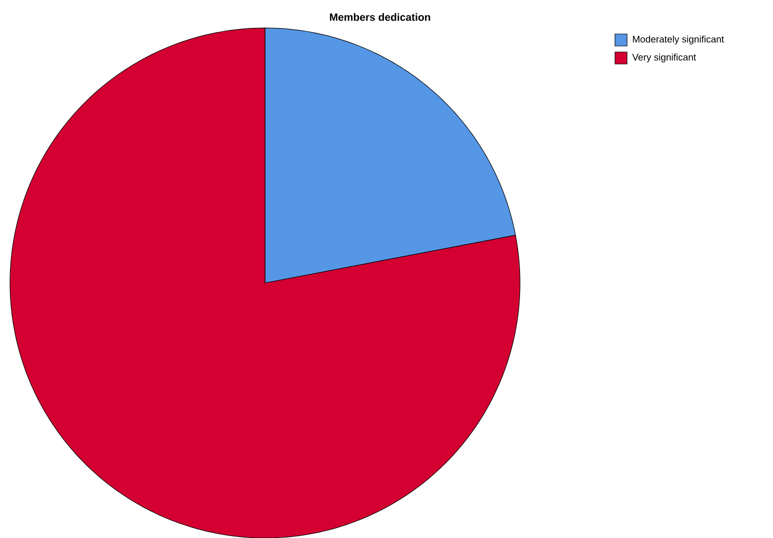 The height and width of the screenshot is (538, 773). Describe the element at coordinates (678, 39) in the screenshot. I see `legend-label: Moderately significant` at that location.